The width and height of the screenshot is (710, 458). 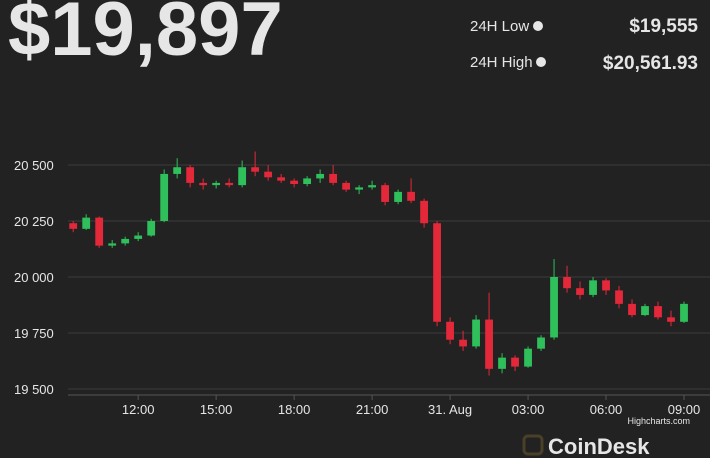 I want to click on y-tick-label: 20 500, so click(x=34, y=165).